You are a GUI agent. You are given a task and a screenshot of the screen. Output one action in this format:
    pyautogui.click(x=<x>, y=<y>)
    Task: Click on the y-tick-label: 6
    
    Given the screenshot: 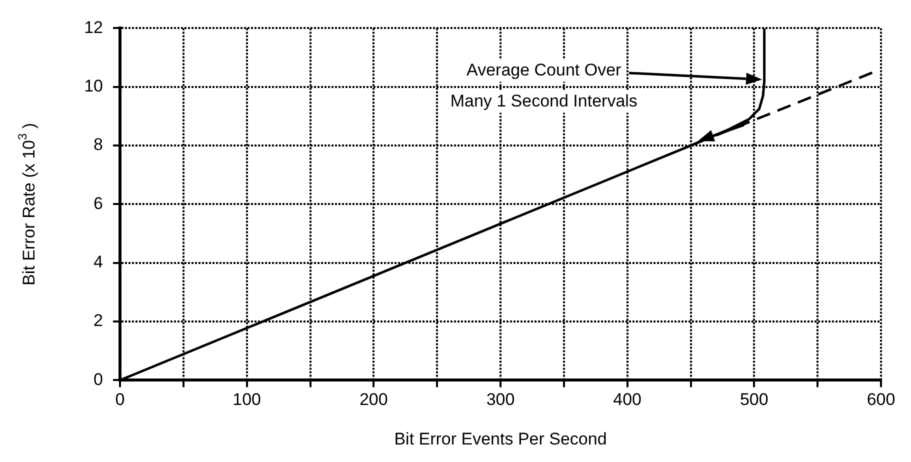 What is the action you would take?
    pyautogui.click(x=98, y=203)
    